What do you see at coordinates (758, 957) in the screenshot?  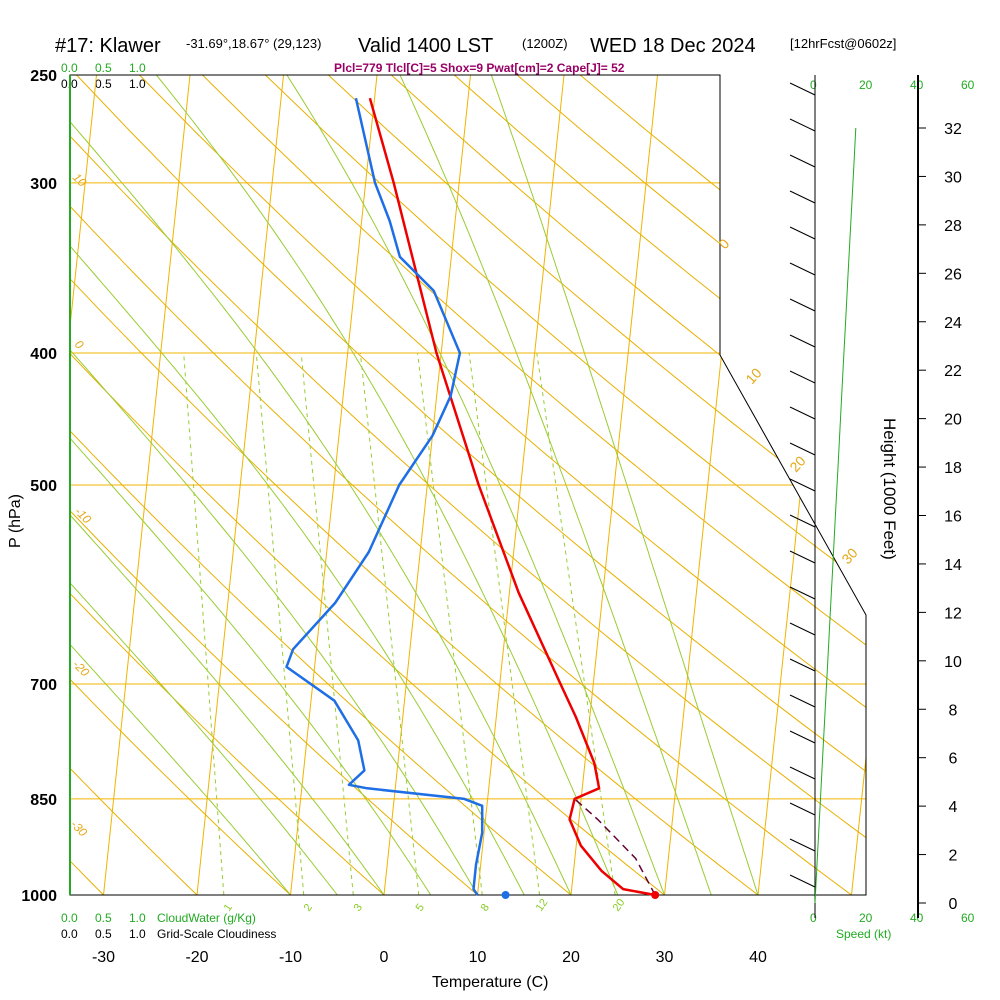 I see `x-tick-label: 40` at bounding box center [758, 957].